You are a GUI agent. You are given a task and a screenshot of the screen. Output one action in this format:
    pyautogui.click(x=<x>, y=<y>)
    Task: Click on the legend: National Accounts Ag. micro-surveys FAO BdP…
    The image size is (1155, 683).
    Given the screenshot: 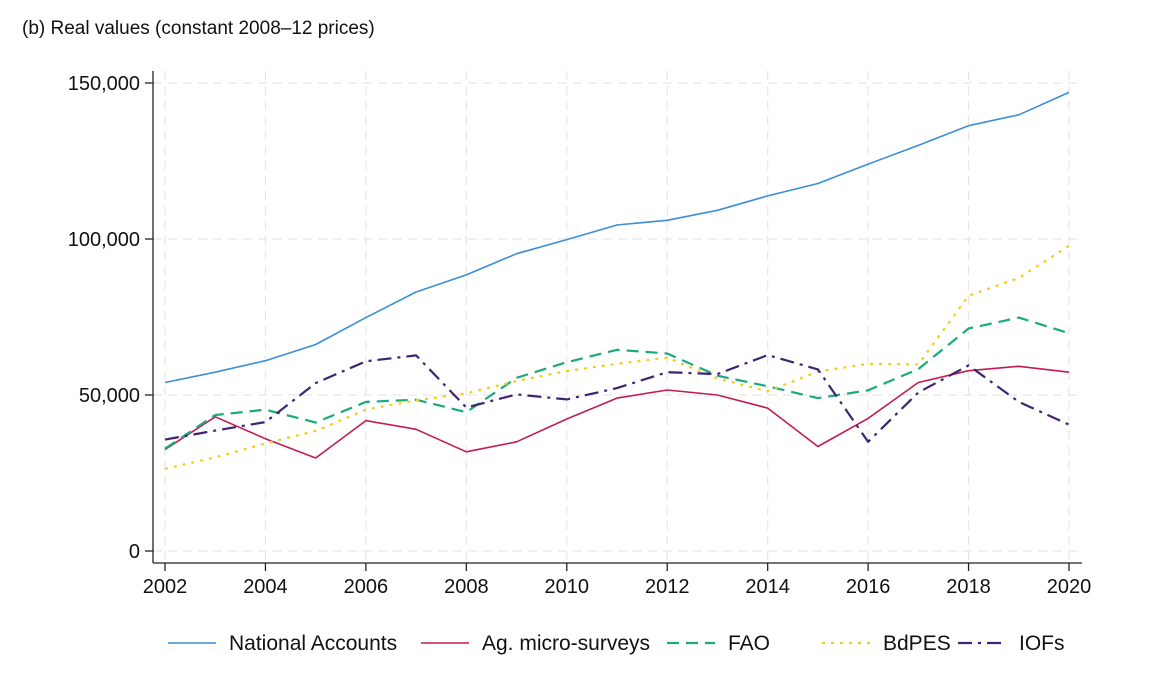 What is the action you would take?
    pyautogui.click(x=616, y=643)
    